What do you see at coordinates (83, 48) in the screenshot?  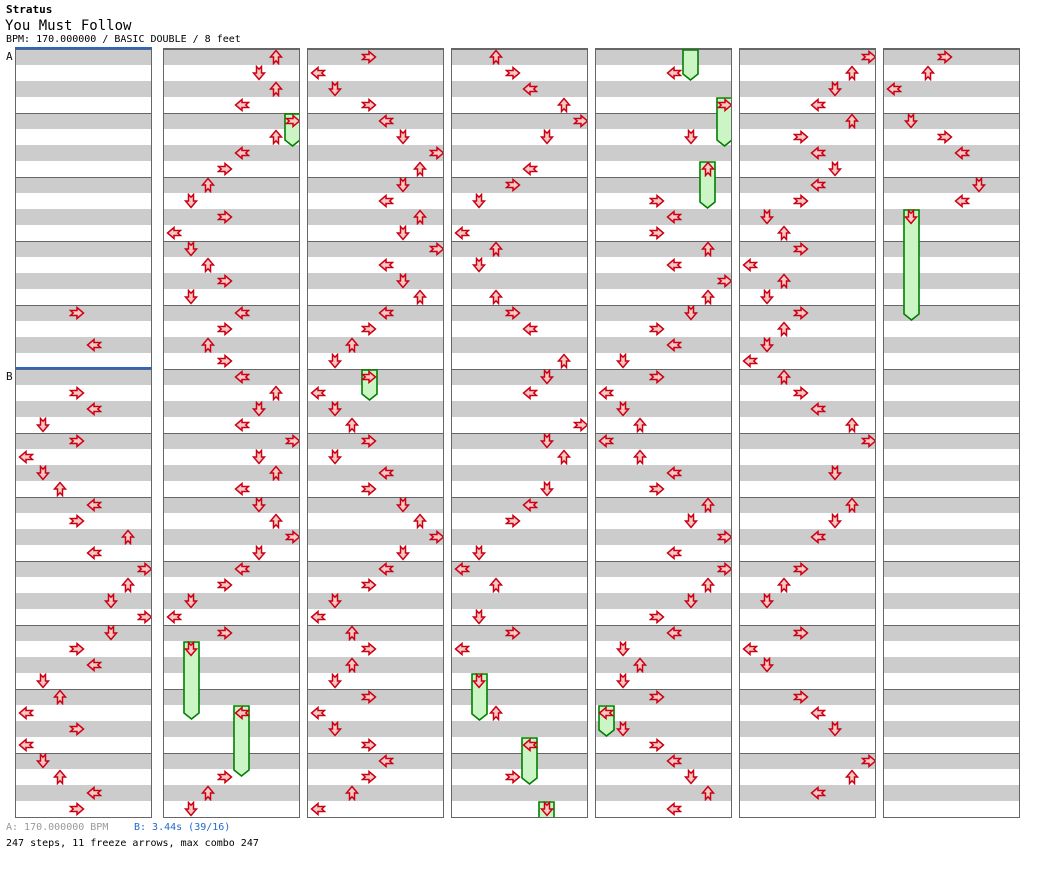 I see `marker-line-a` at bounding box center [83, 48].